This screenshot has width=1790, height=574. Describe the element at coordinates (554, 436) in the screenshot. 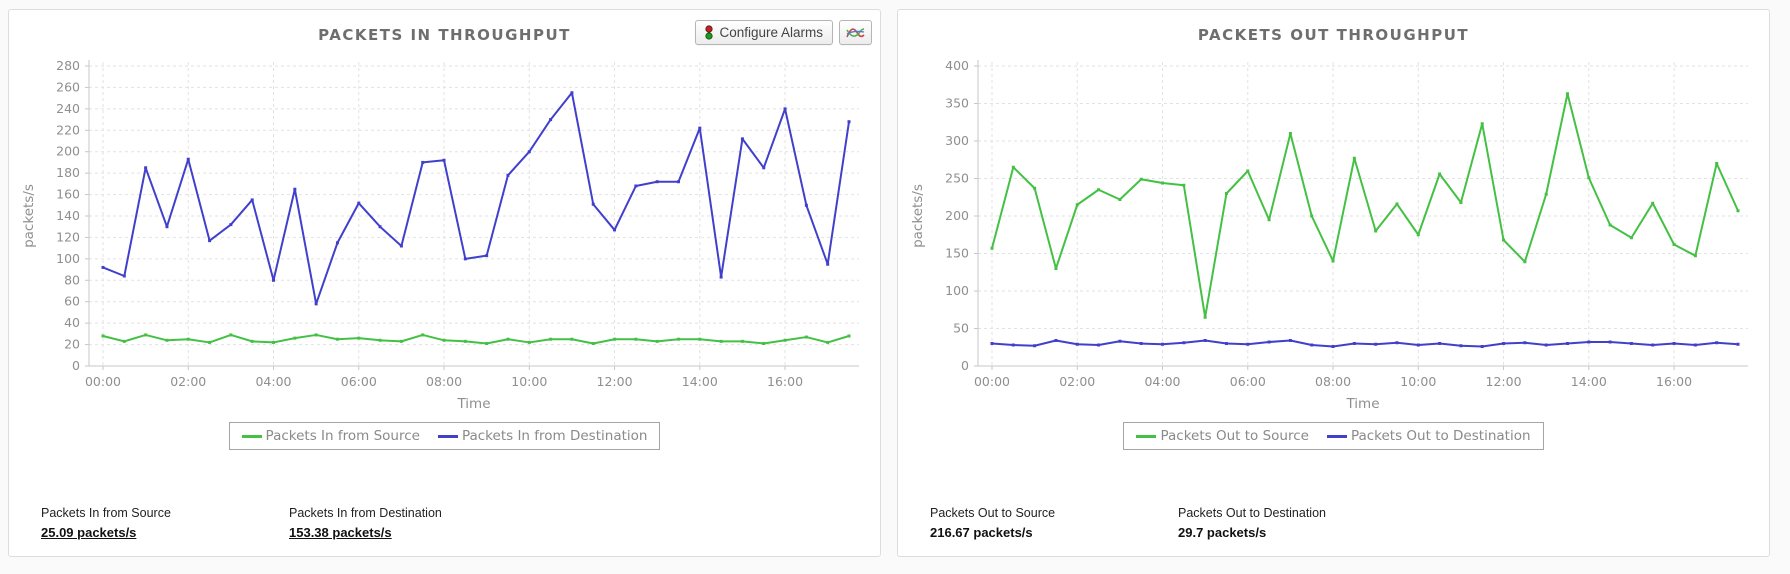

I see `legend-label: Packets In from Destination` at that location.